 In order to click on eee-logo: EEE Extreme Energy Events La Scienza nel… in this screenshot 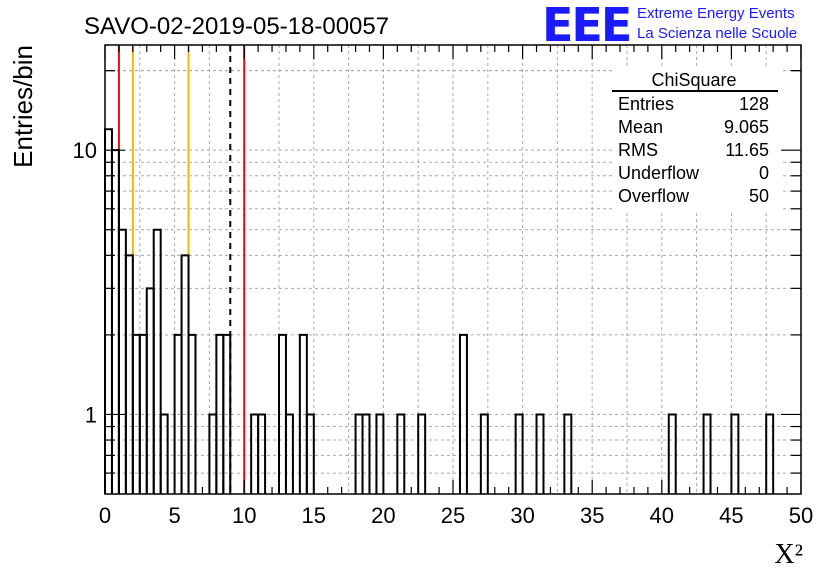, I will do `click(669, 26)`.